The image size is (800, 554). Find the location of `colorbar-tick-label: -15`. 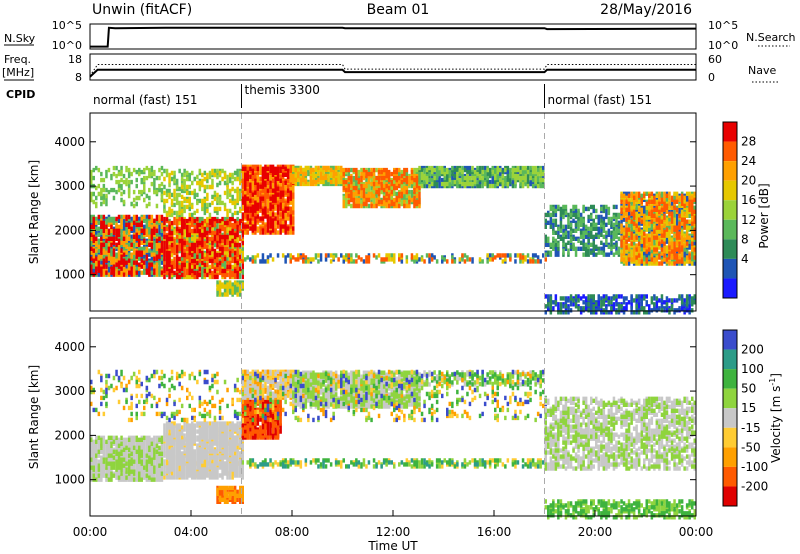

colorbar-tick-label: -15 is located at coordinates (751, 428).